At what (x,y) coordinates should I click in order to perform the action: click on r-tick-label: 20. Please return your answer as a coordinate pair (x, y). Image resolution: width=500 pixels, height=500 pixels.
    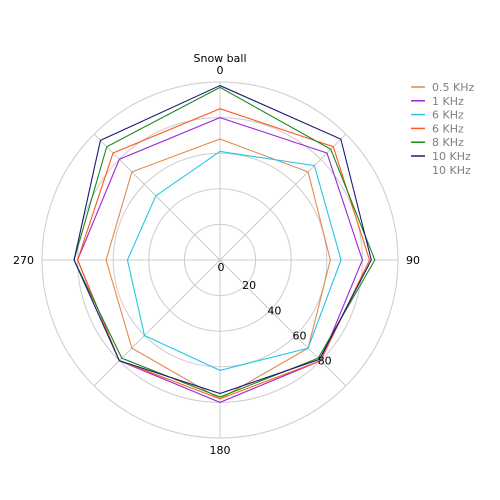
    Looking at the image, I should click on (249, 285).